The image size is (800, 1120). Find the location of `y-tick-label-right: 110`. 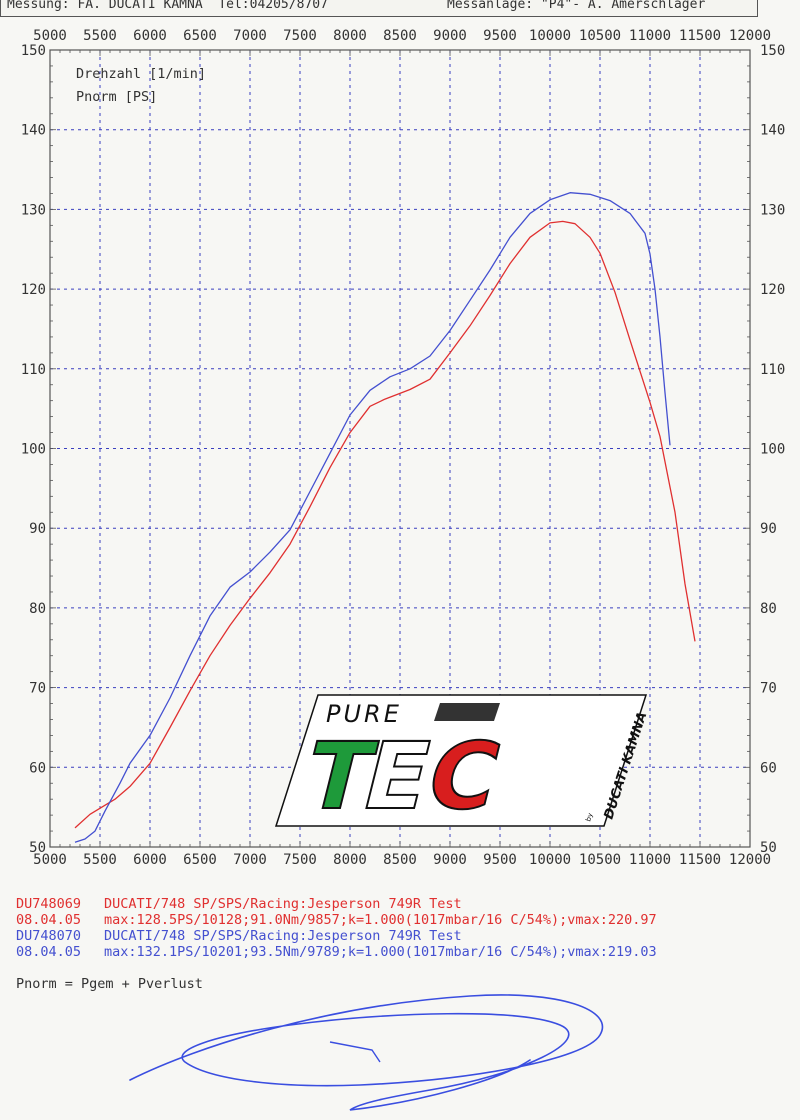

y-tick-label-right: 110 is located at coordinates (772, 370).